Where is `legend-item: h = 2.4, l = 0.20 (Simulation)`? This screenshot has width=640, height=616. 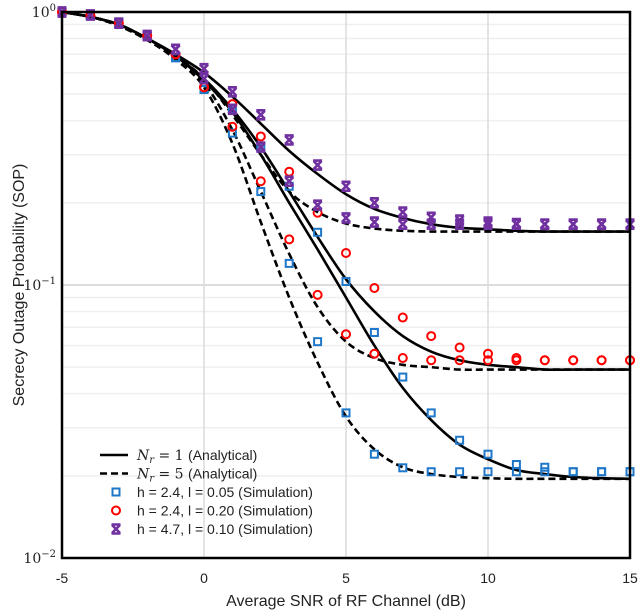 legend-item: h = 2.4, l = 0.20 (Simulation) is located at coordinates (212, 511).